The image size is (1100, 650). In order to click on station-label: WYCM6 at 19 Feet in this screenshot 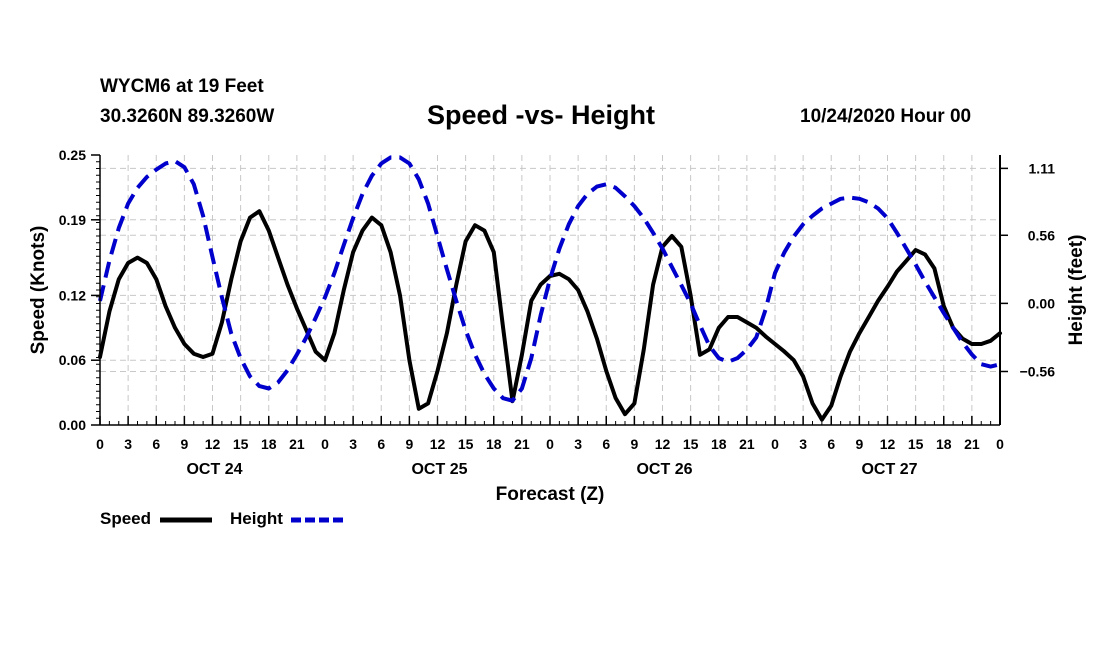, I will do `click(182, 86)`.